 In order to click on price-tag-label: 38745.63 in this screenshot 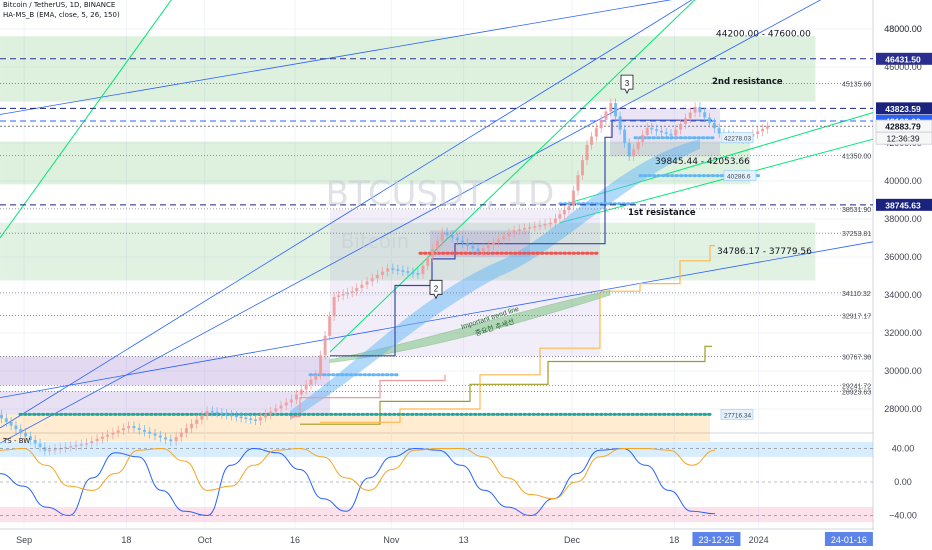, I will do `click(903, 205)`.